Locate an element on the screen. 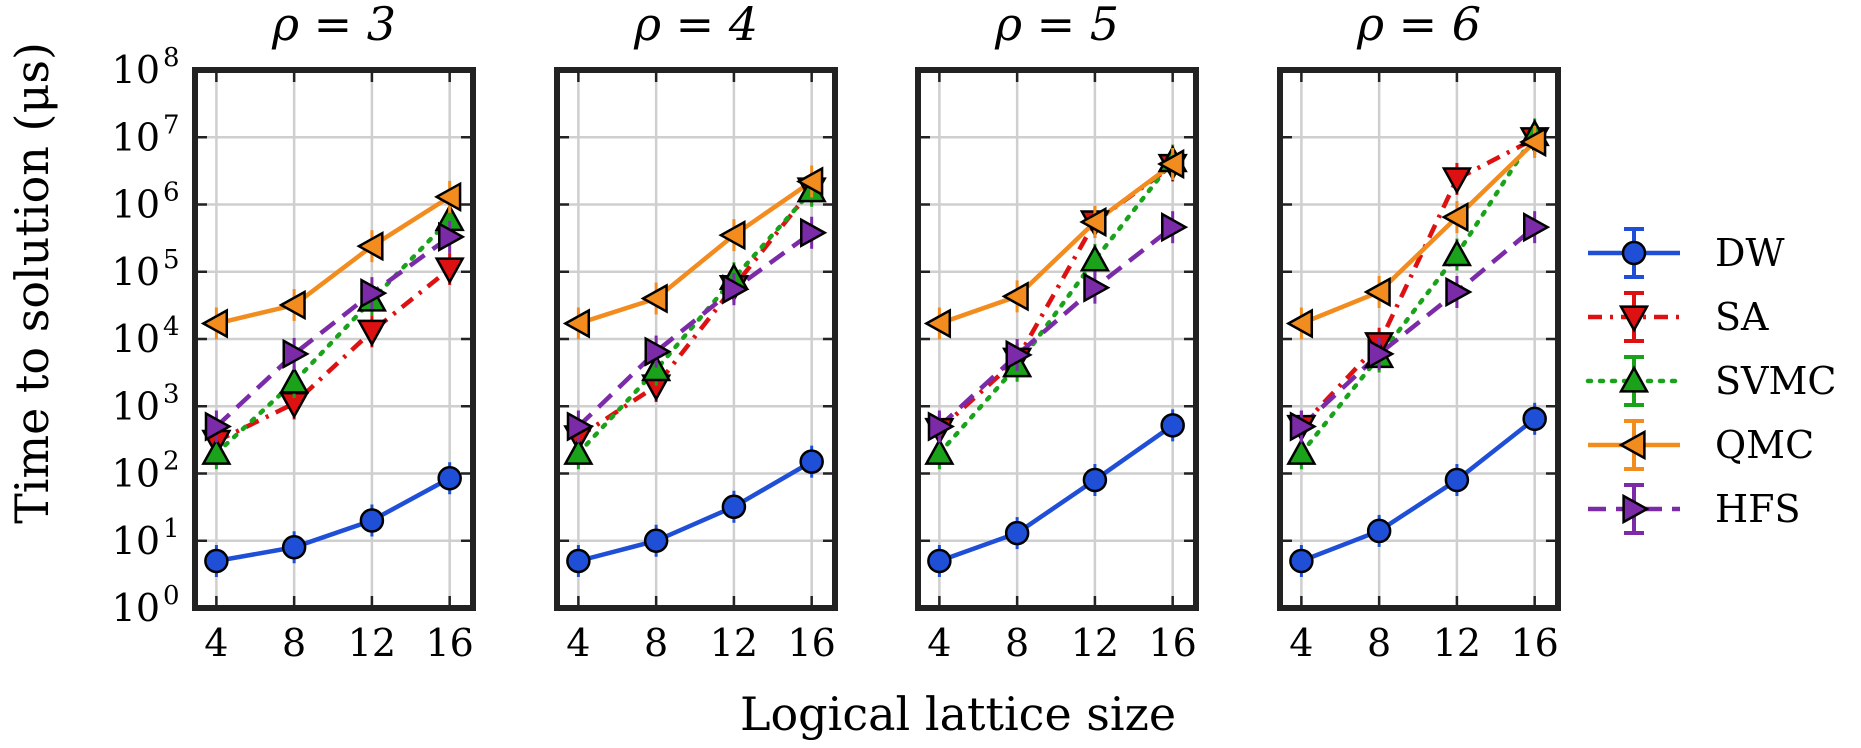 Image resolution: width=1861 pixels, height=748 pixels. panel-rho-5: 4 8 12 16 ρ = 5 is located at coordinates (1057, 332).